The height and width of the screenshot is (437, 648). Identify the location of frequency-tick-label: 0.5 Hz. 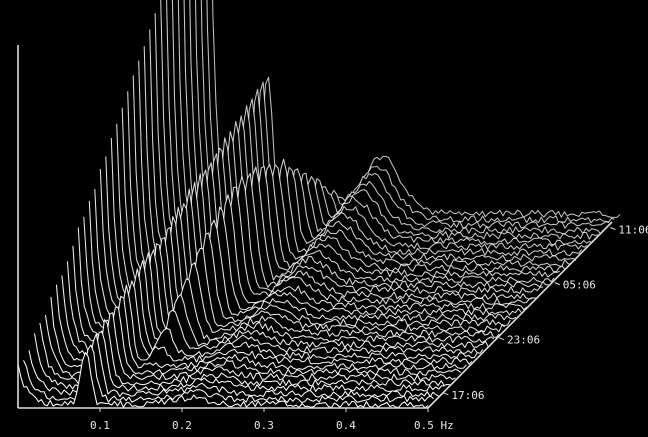
(434, 425).